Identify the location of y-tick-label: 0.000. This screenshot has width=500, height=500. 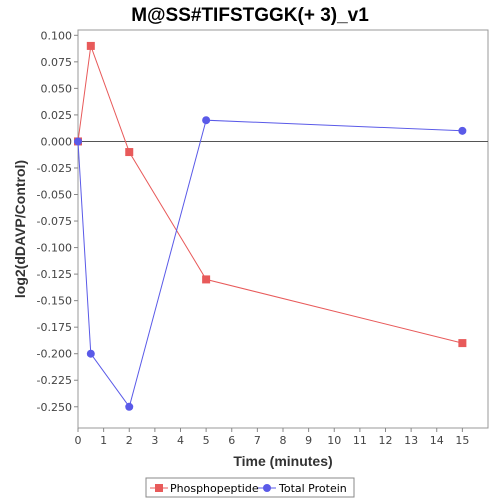
(57, 141).